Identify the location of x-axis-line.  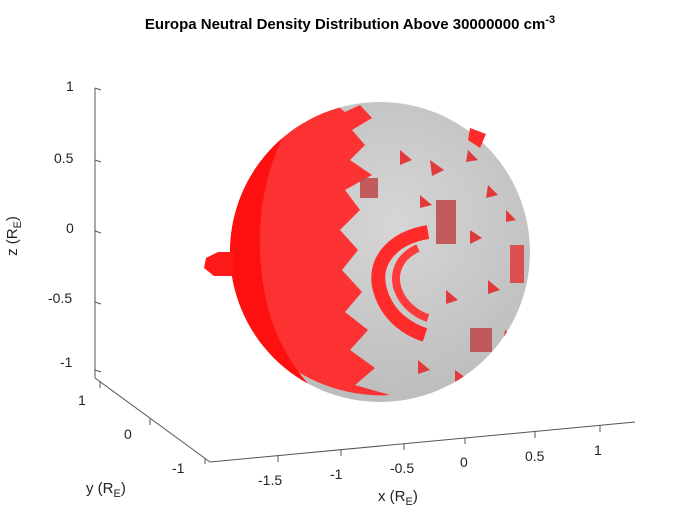
(422, 442).